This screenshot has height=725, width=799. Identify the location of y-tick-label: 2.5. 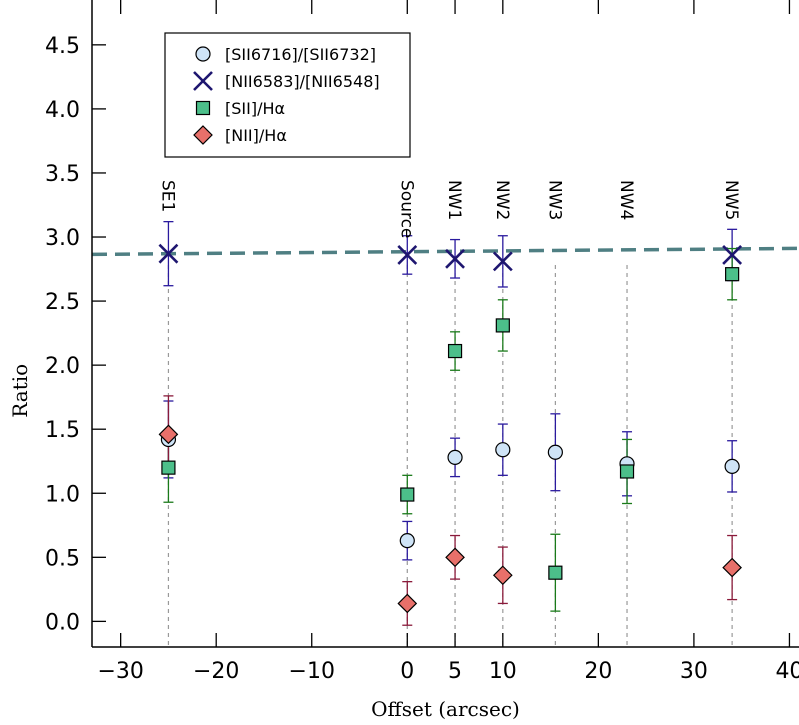
(62, 302).